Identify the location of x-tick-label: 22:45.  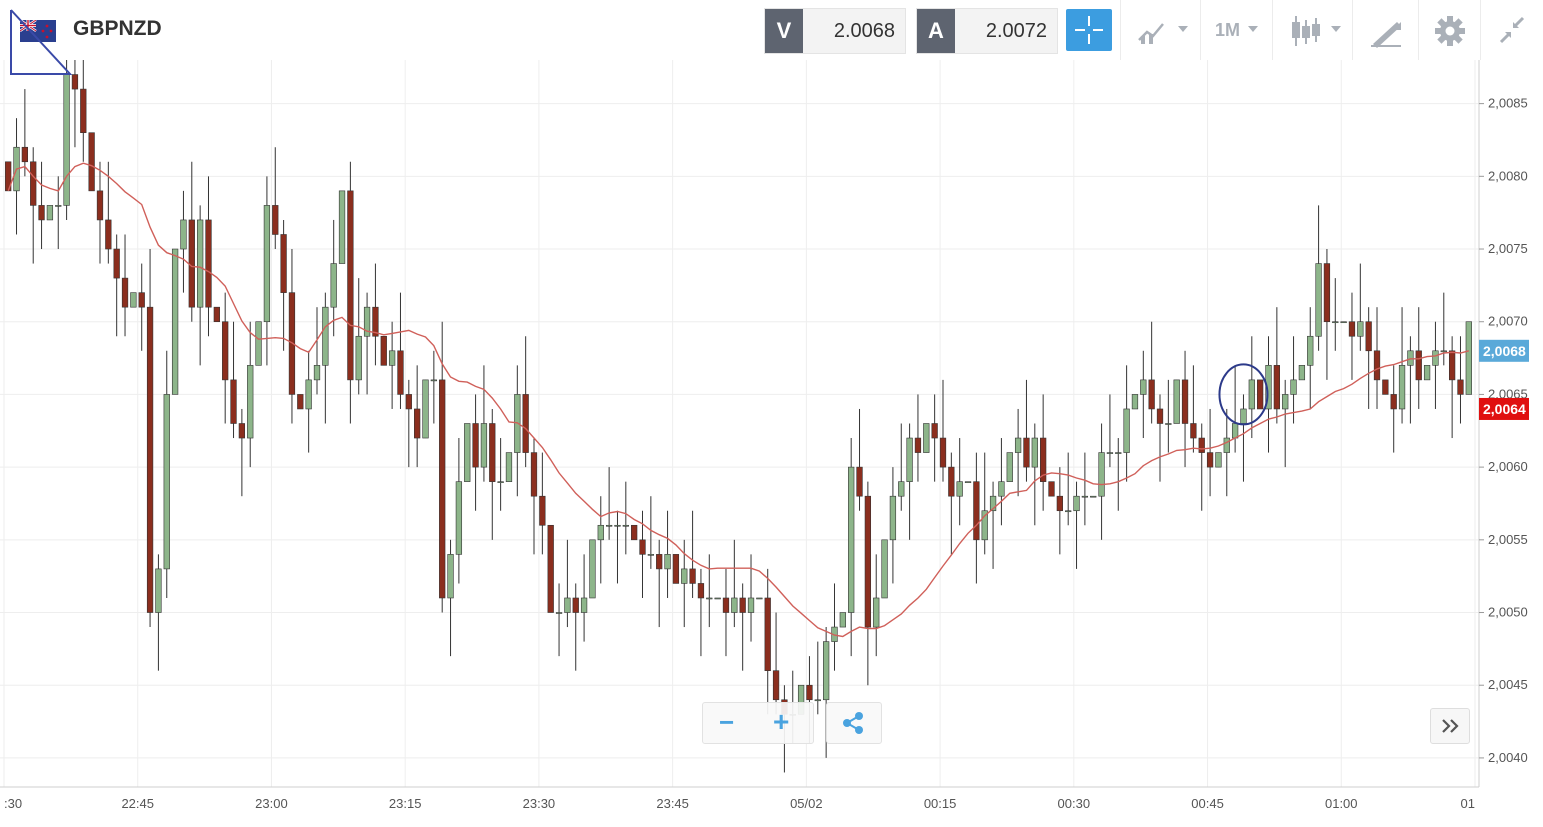
(137, 803).